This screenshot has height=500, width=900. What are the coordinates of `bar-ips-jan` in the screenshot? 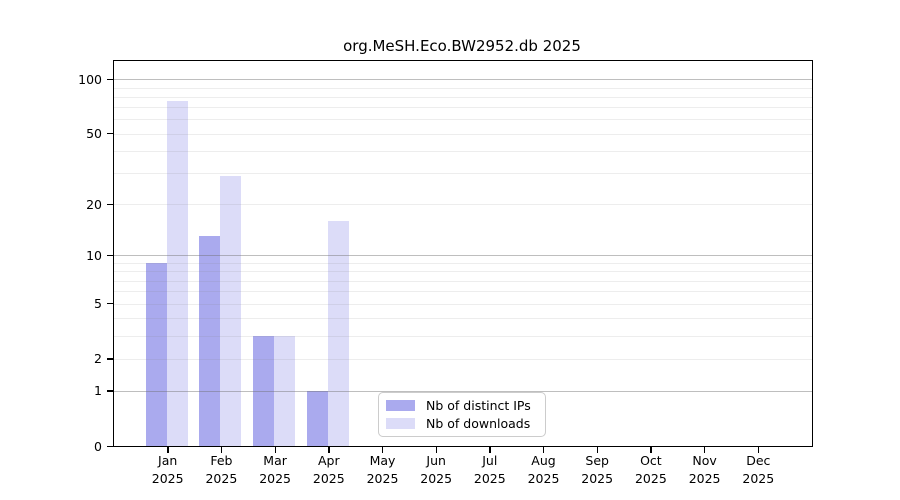 It's located at (156, 354).